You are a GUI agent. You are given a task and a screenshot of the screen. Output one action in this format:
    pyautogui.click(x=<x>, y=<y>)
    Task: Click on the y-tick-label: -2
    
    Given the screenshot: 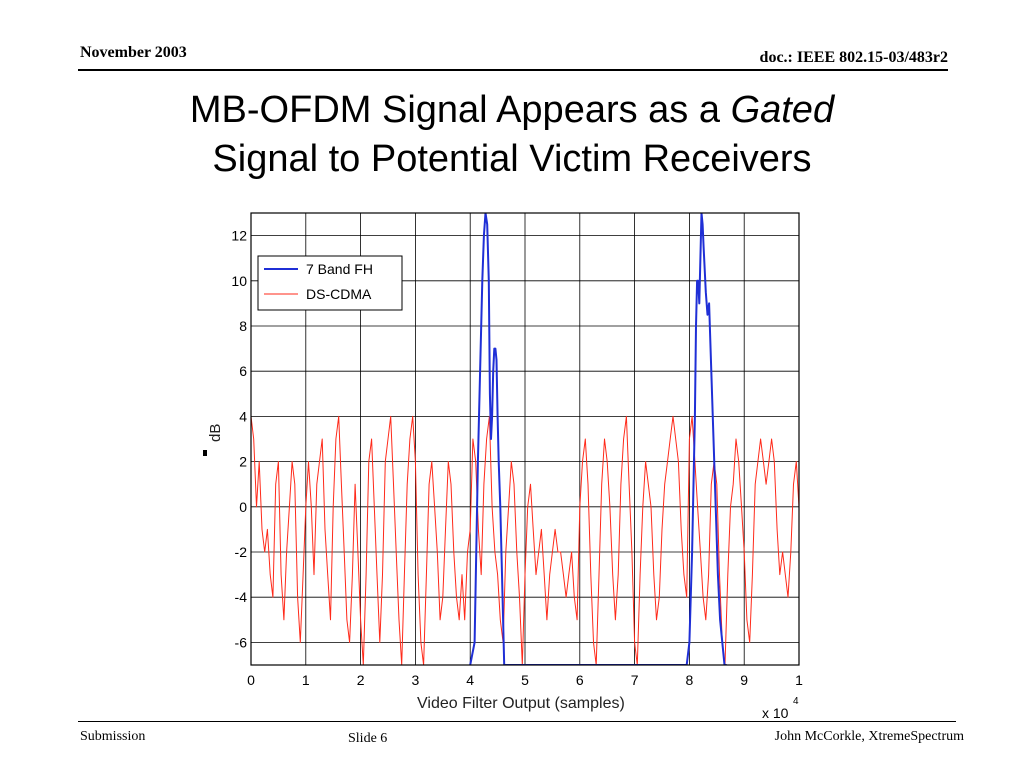 What is the action you would take?
    pyautogui.click(x=241, y=552)
    